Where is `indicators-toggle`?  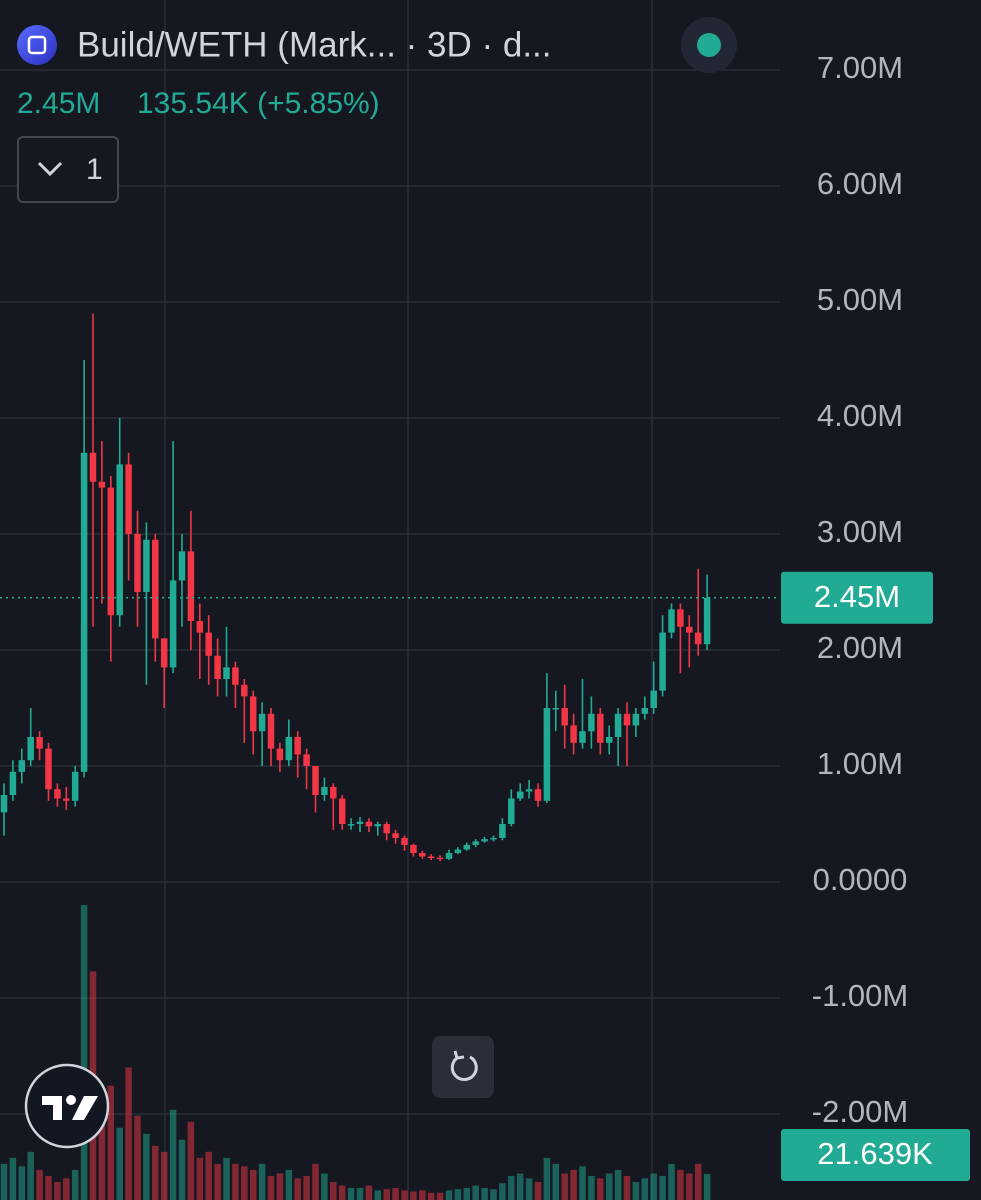
indicators-toggle is located at coordinates (68, 169).